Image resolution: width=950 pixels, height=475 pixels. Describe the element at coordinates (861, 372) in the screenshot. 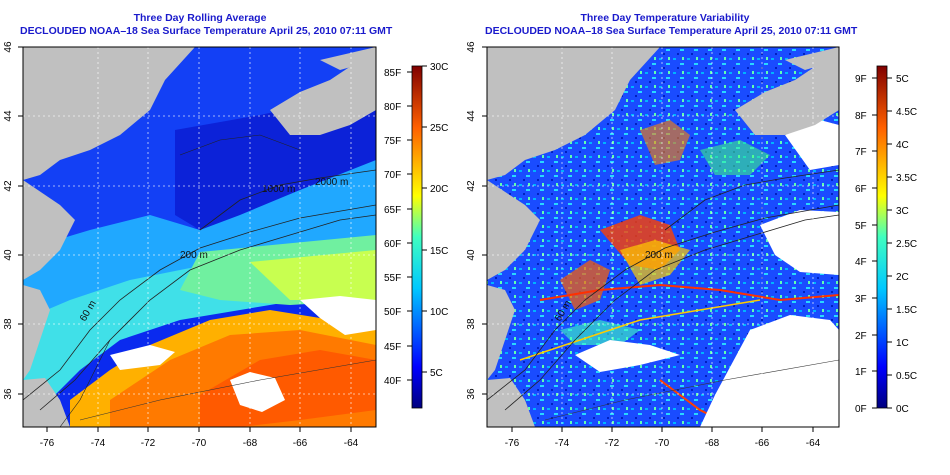

I see `right-cb-f: 1F` at that location.